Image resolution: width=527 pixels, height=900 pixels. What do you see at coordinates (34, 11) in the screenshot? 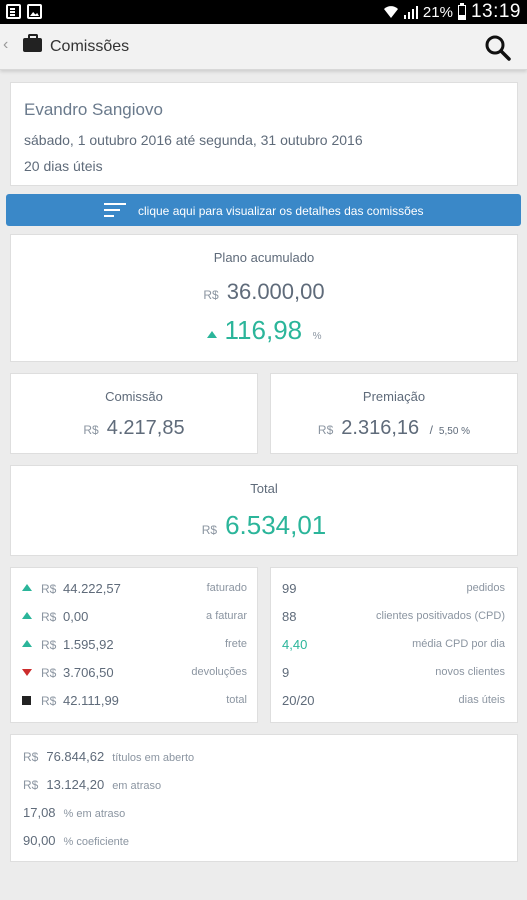
I see `notification-image-icon` at bounding box center [34, 11].